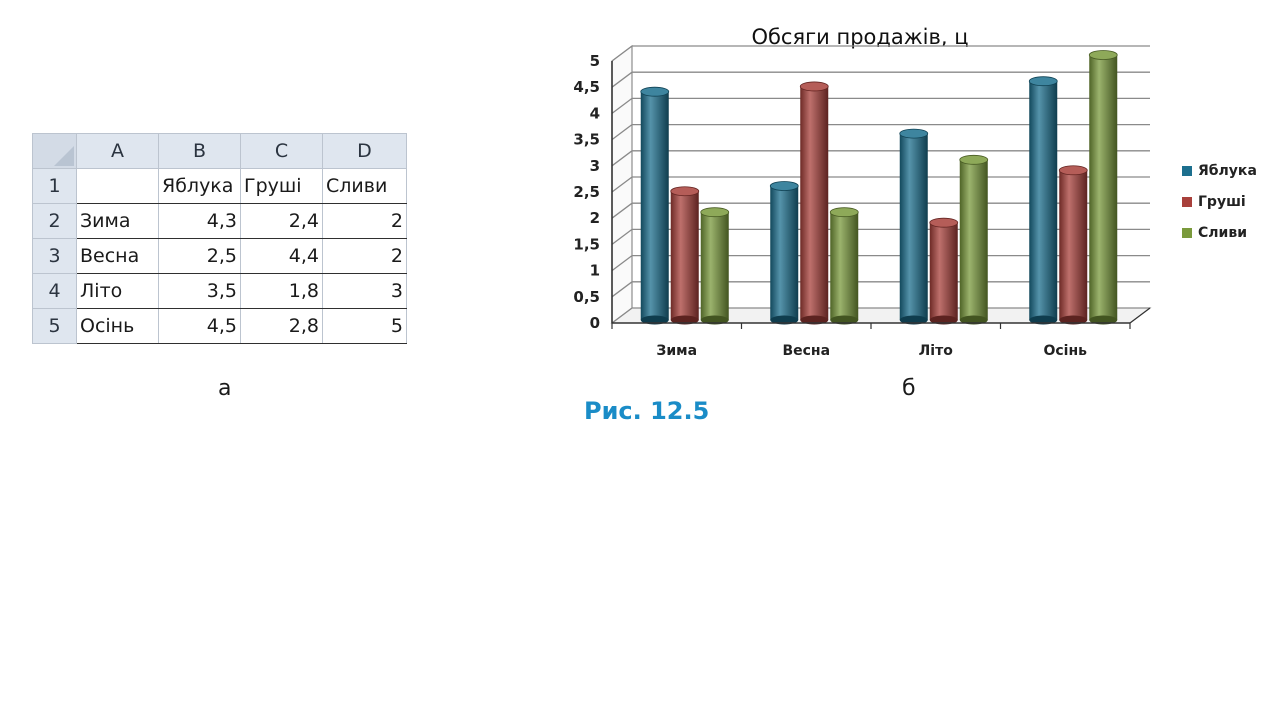 The image size is (1280, 720). What do you see at coordinates (54, 186) in the screenshot?
I see `row-header: 1` at bounding box center [54, 186].